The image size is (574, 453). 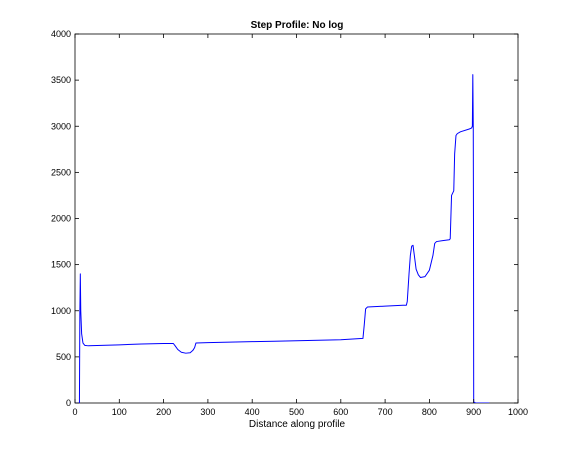 What do you see at coordinates (61, 34) in the screenshot?
I see `y-tick-label: 4000` at bounding box center [61, 34].